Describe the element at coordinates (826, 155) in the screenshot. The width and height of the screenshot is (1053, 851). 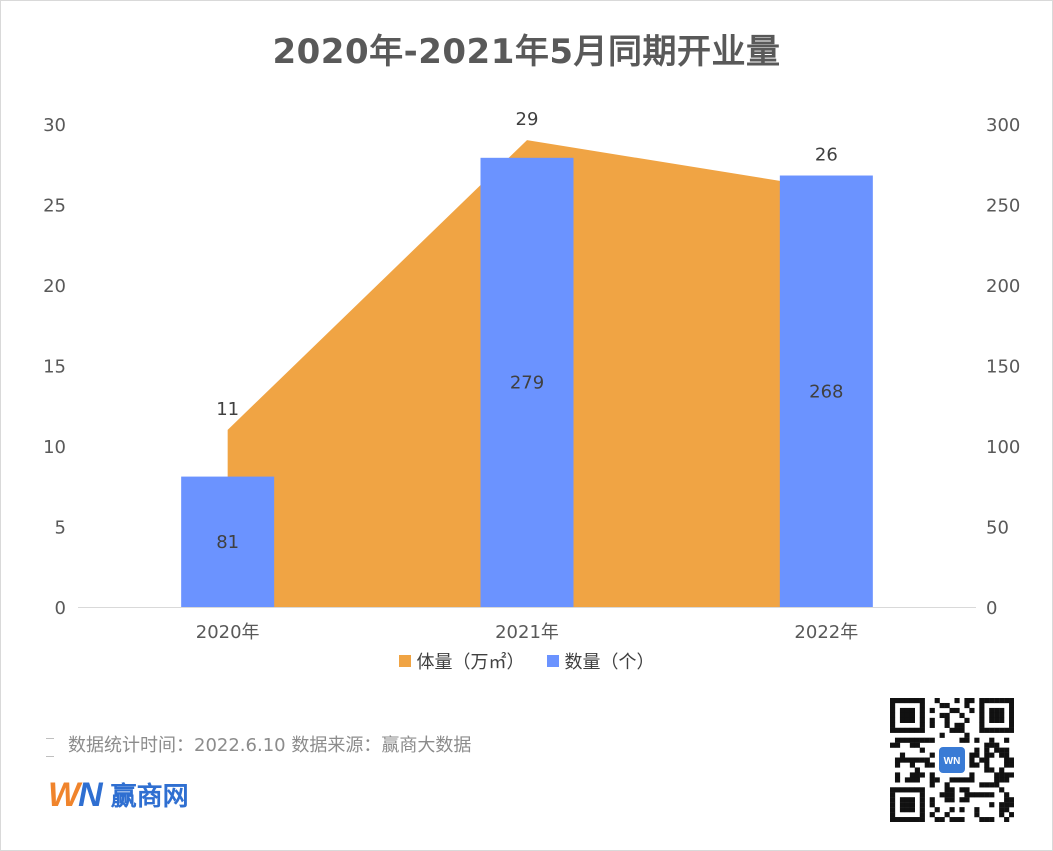
I see `area-data-label: 26` at that location.